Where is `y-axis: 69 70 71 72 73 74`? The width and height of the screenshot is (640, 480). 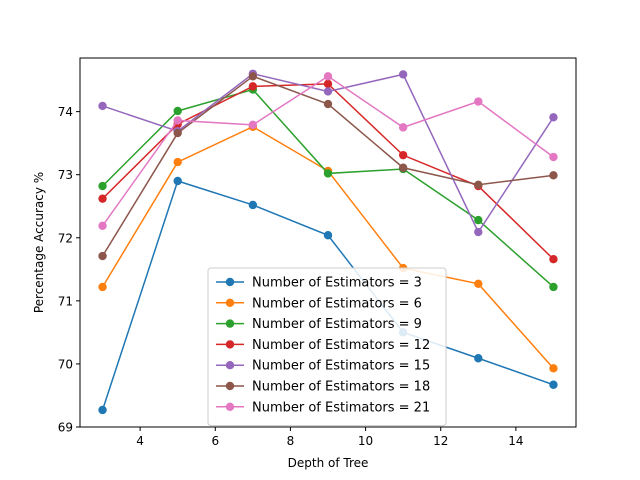
y-axis: 69 70 71 72 73 74 is located at coordinates (69, 270).